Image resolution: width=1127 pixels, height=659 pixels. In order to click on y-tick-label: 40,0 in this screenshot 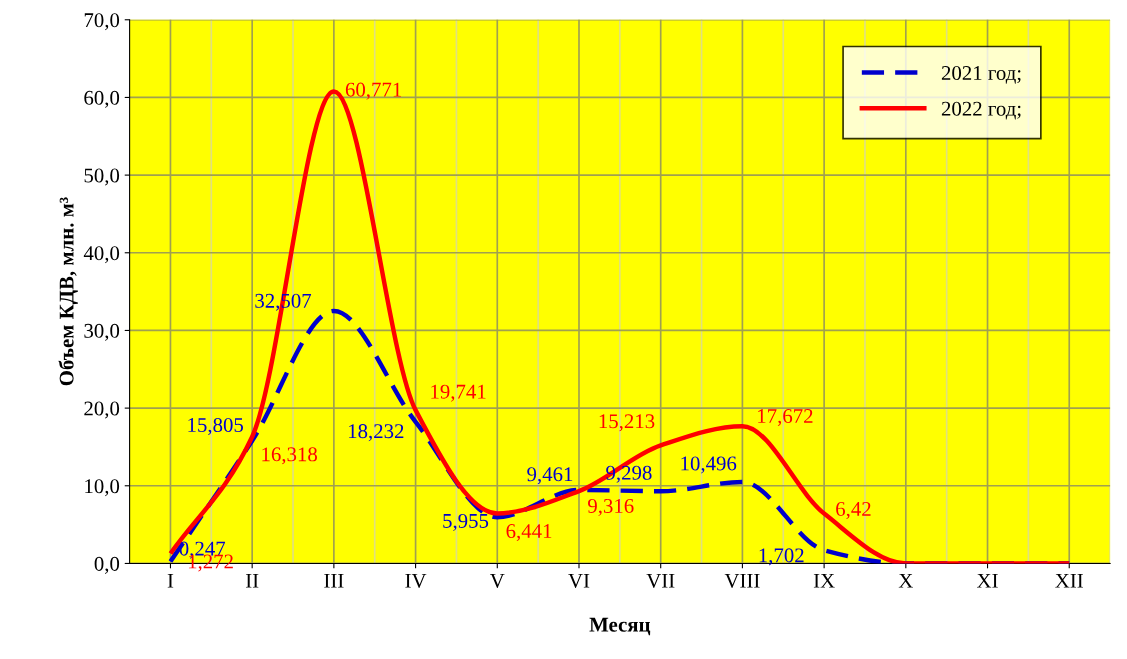, I will do `click(101, 255)`.